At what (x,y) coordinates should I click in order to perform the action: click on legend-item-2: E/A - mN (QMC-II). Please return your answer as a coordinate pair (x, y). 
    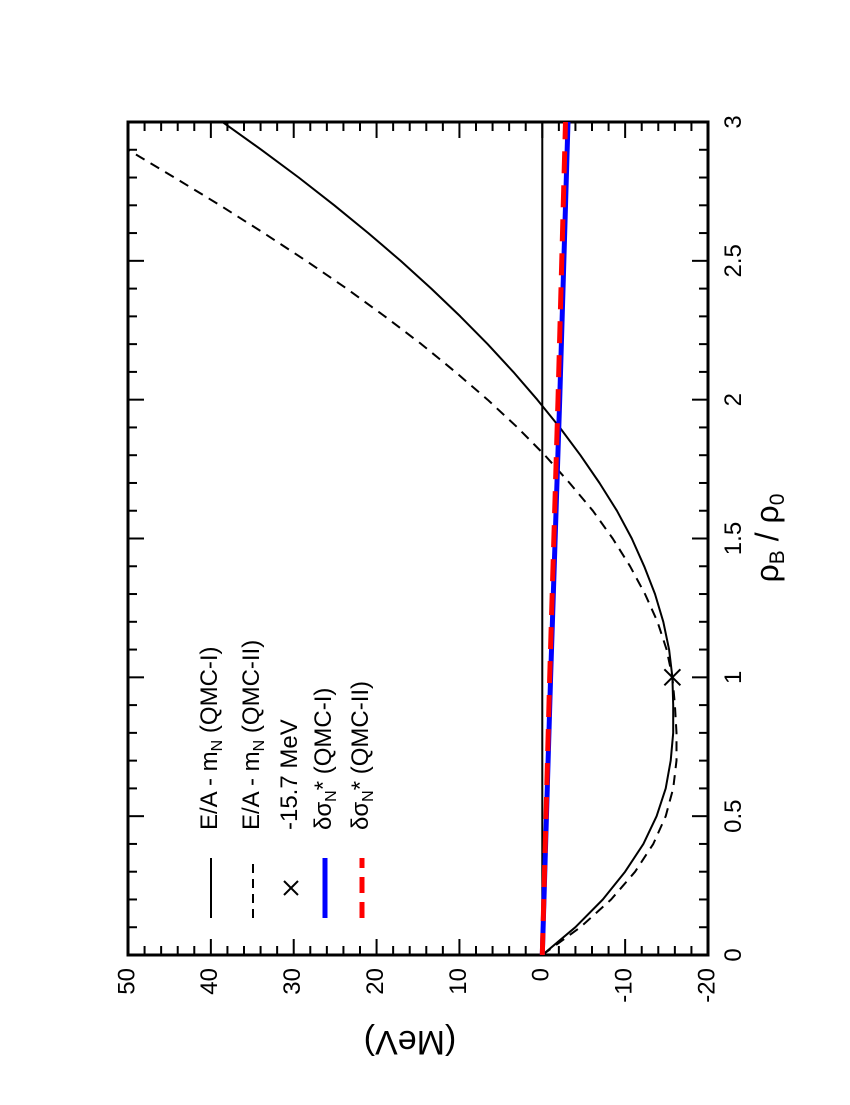
    Looking at the image, I should click on (253, 779).